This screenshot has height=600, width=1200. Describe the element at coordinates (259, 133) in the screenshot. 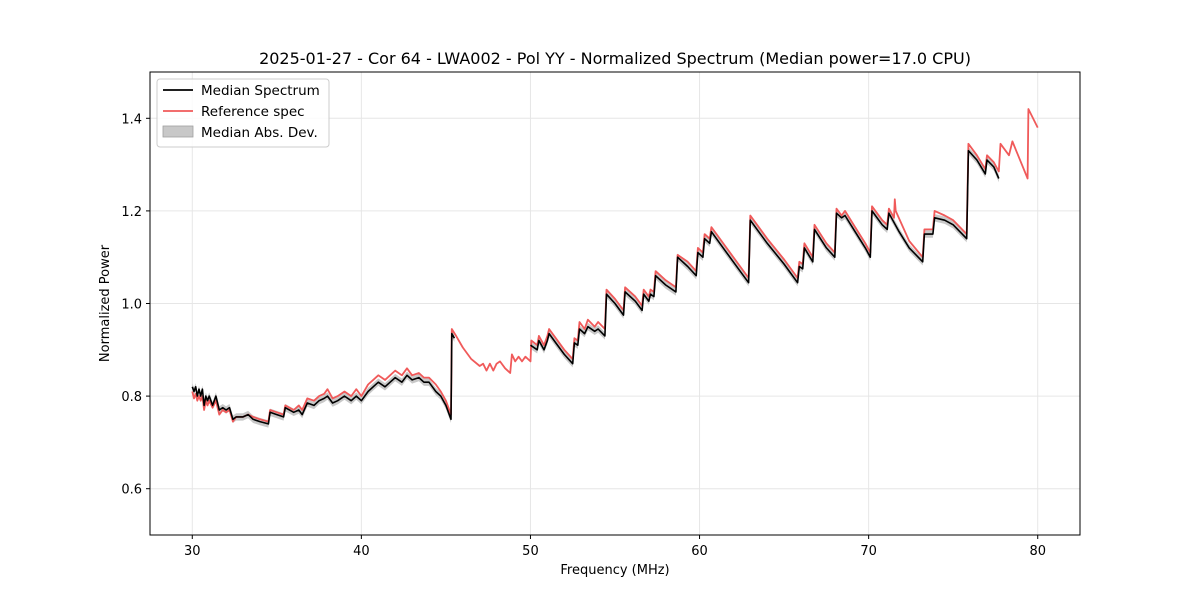

I see `legend-mad-label: Median Abs. Dev.` at that location.